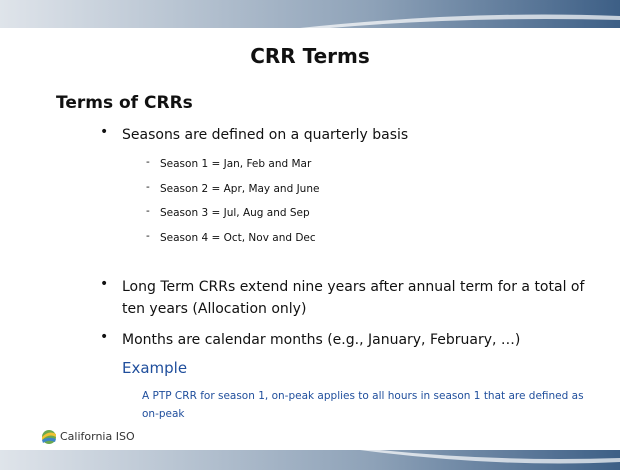 The width and height of the screenshot is (620, 470). Describe the element at coordinates (97, 436) in the screenshot. I see `logo-text: California ISO` at that location.